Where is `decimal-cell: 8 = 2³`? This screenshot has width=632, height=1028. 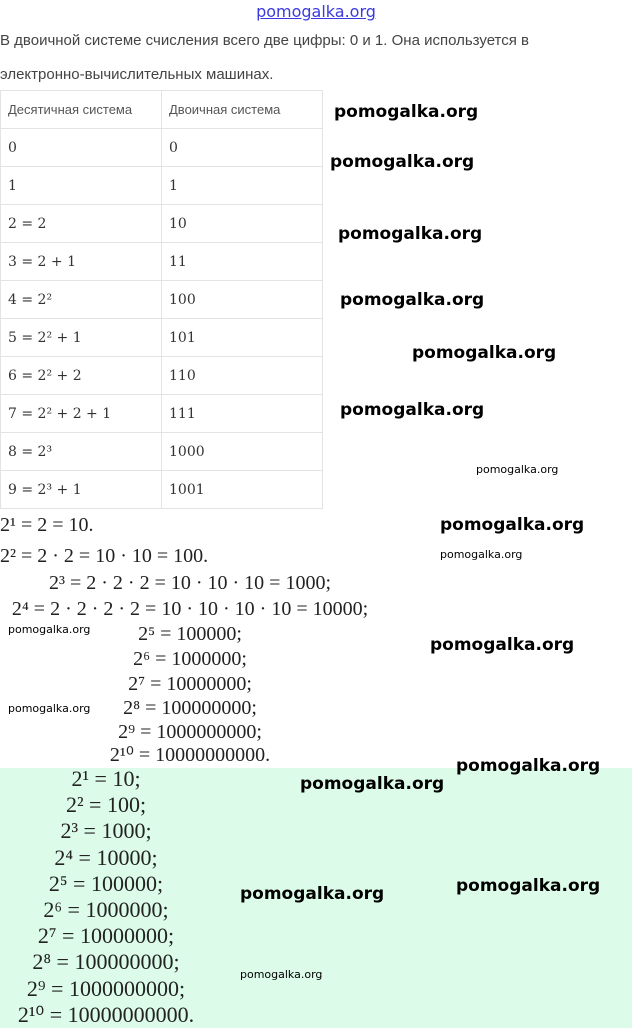 decimal-cell: 8 = 2³ is located at coordinates (81, 451).